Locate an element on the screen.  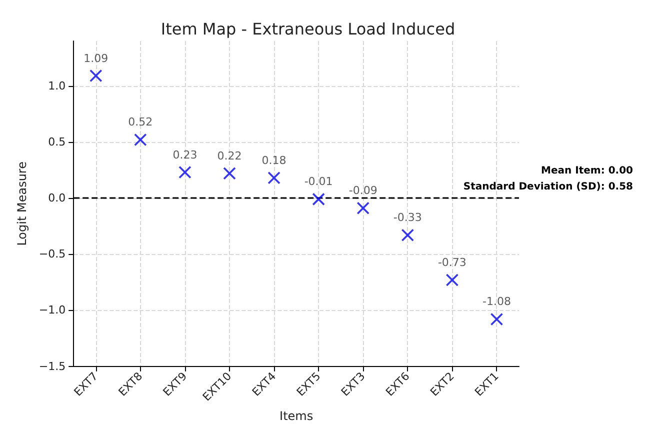
chart-title: Item Map - Extraneous Load Induced is located at coordinates (308, 29).